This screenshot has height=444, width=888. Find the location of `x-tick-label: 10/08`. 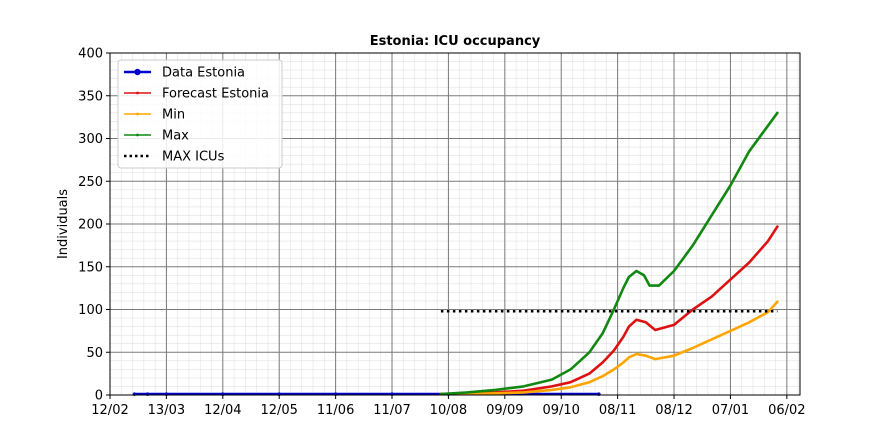

x-tick-label: 10/08 is located at coordinates (448, 410).